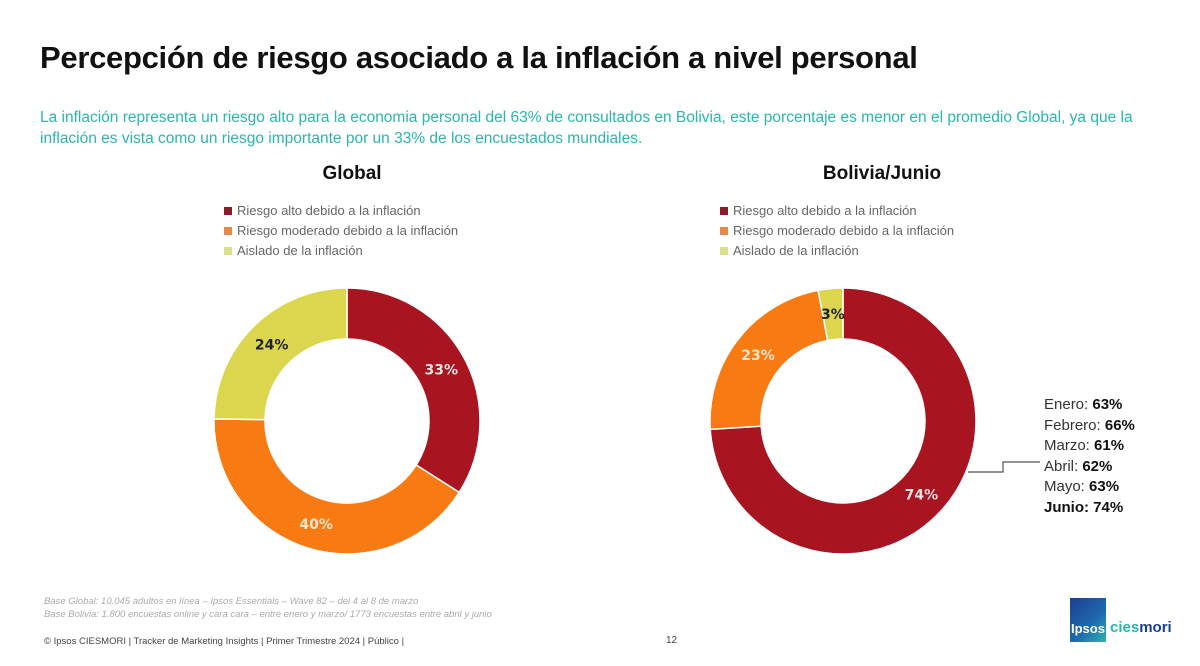 The image size is (1200, 666). What do you see at coordinates (1004, 467) in the screenshot?
I see `leader-line` at bounding box center [1004, 467].